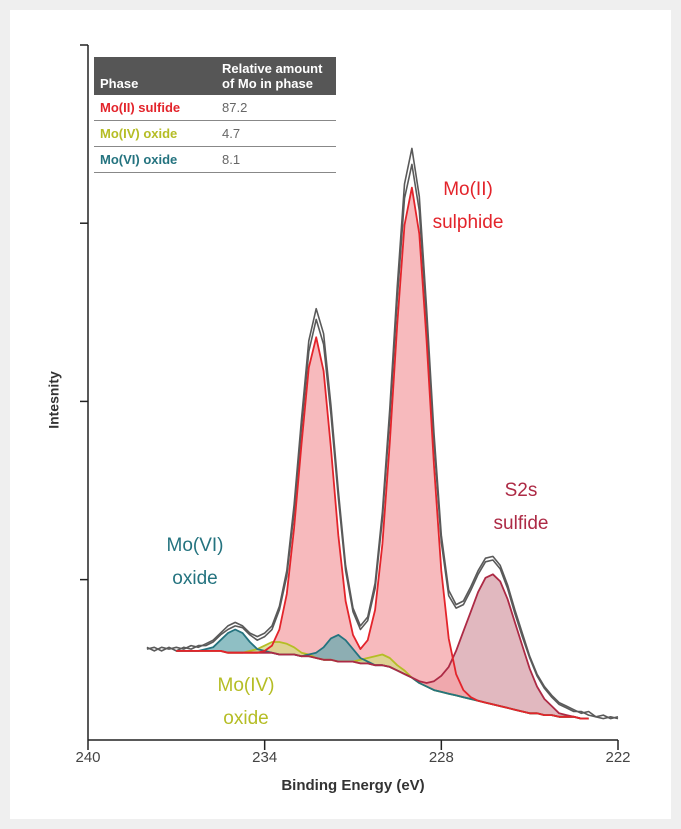 The width and height of the screenshot is (681, 829). Describe the element at coordinates (155, 159) in the screenshot. I see `phase-cell: Mo(VI) oxide` at that location.